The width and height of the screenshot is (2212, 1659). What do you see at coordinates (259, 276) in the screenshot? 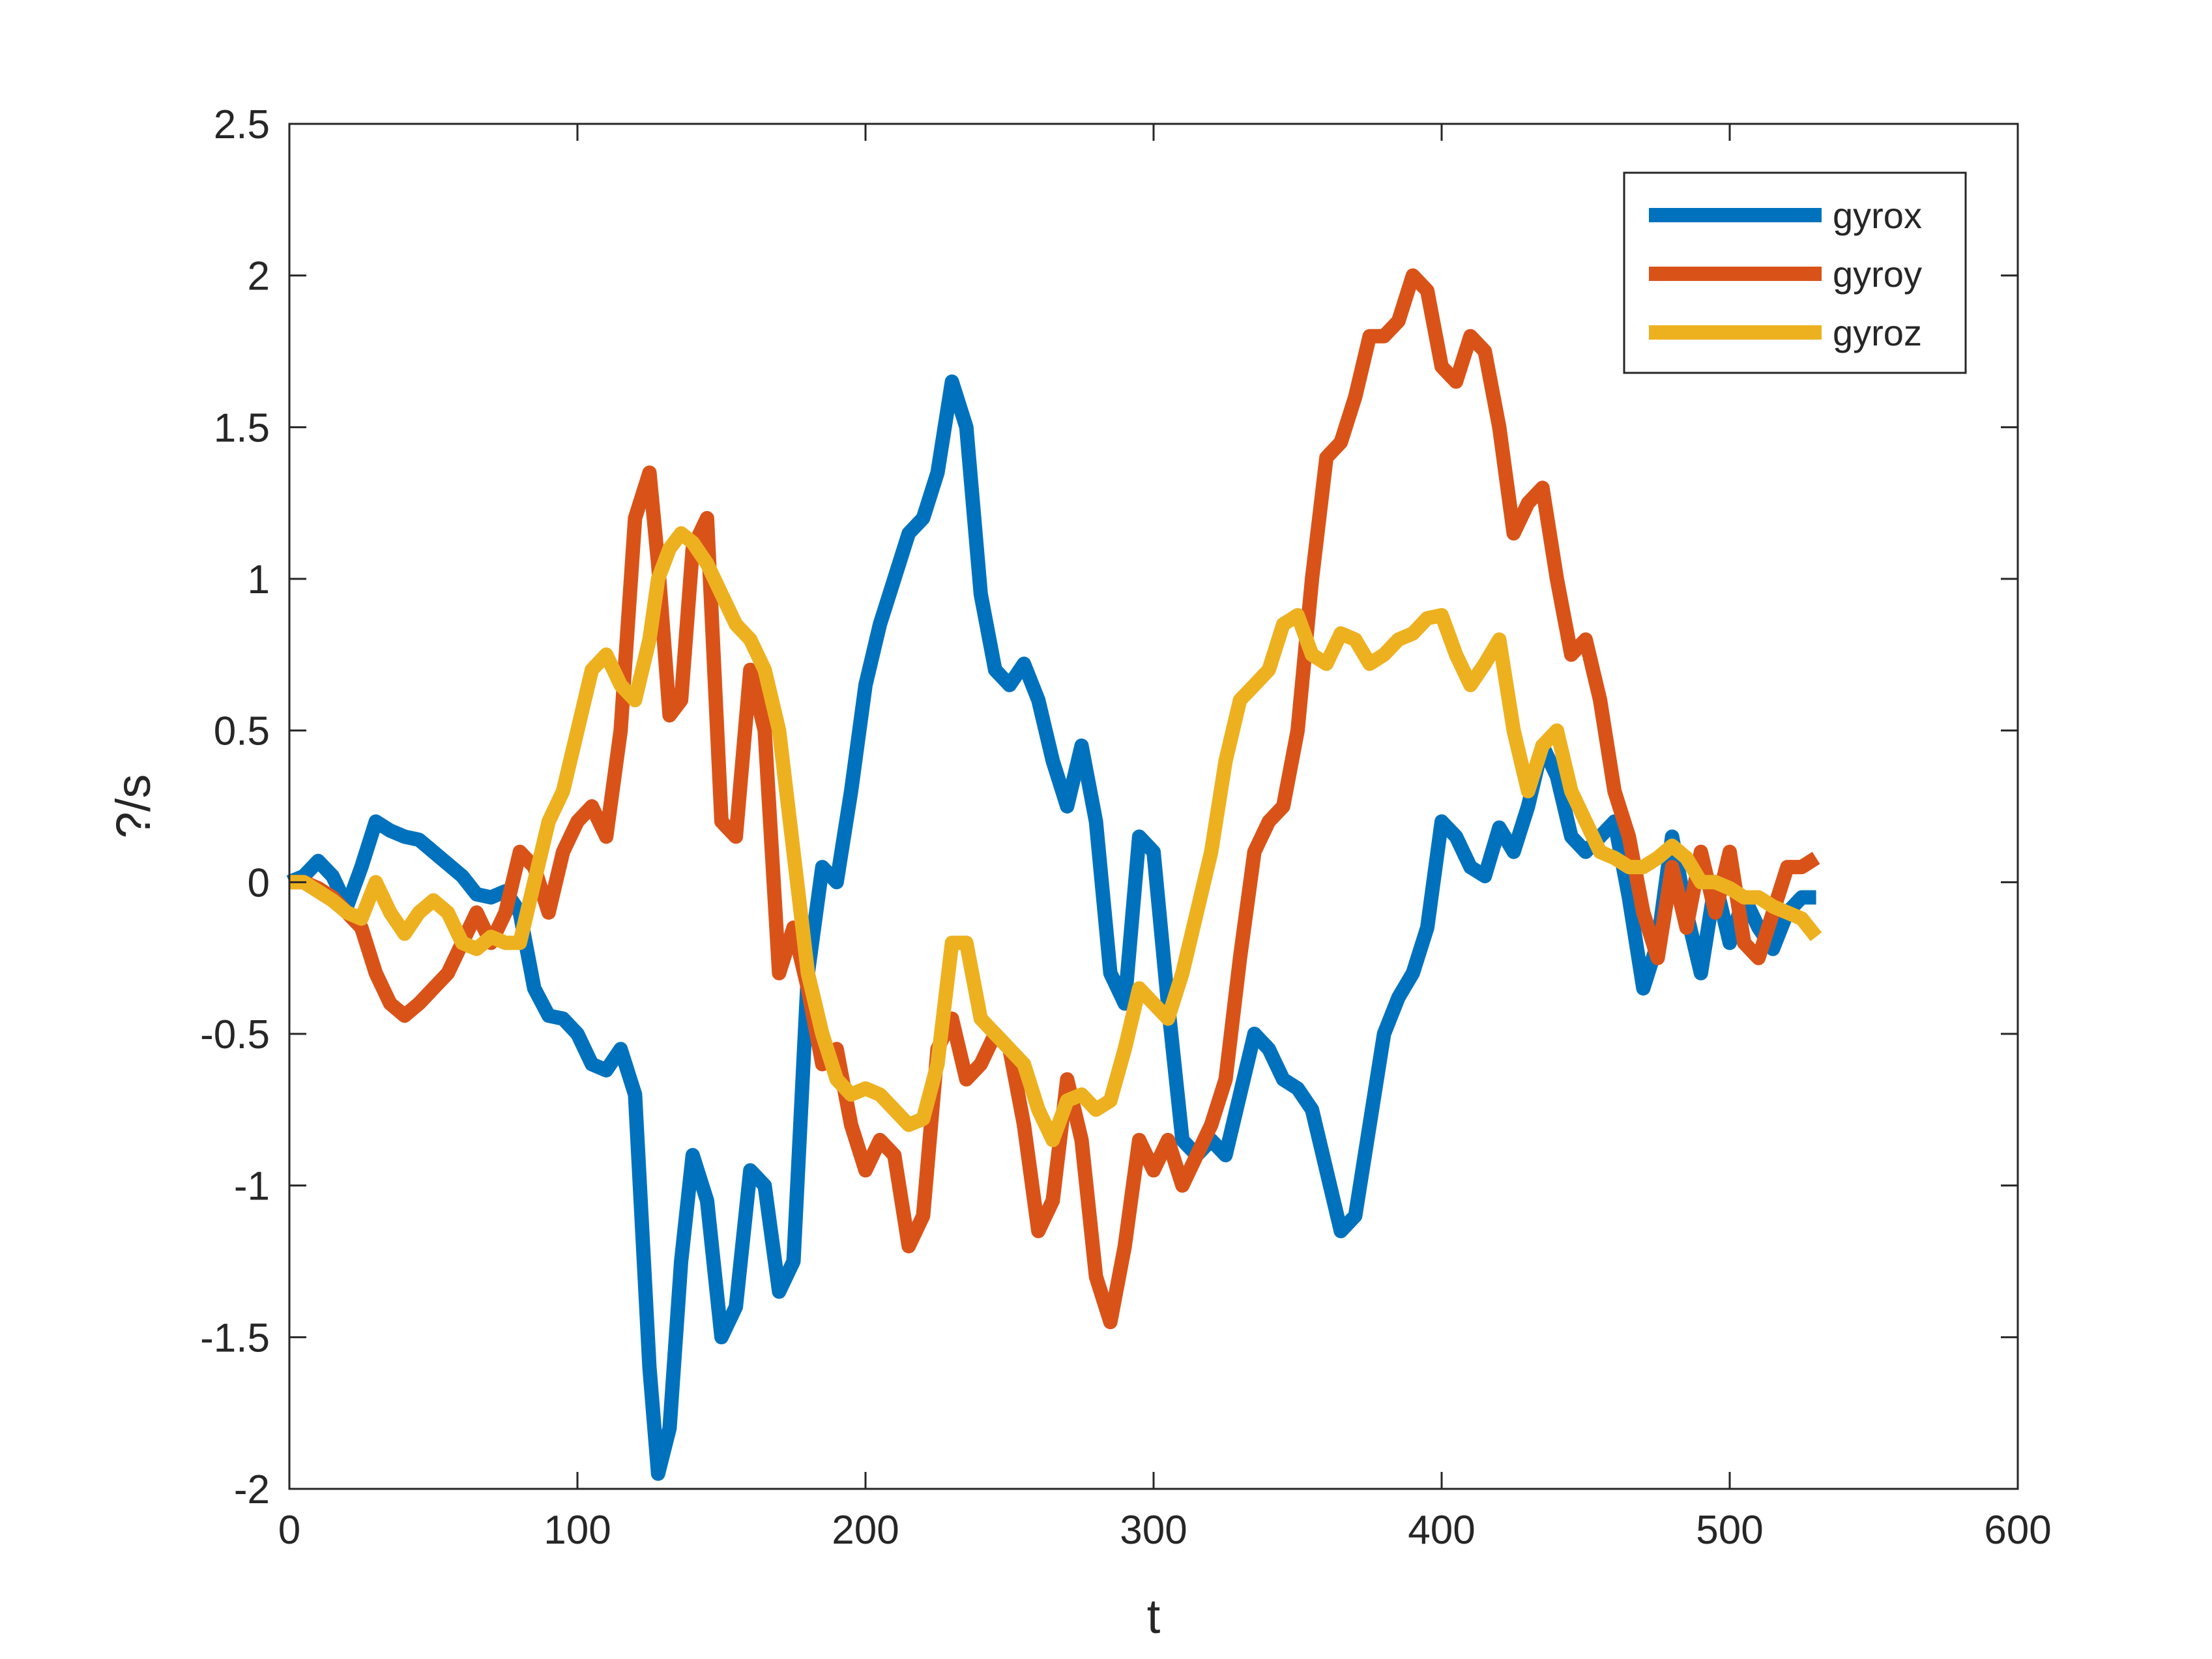
I see `y-tick-label: 2` at bounding box center [259, 276].